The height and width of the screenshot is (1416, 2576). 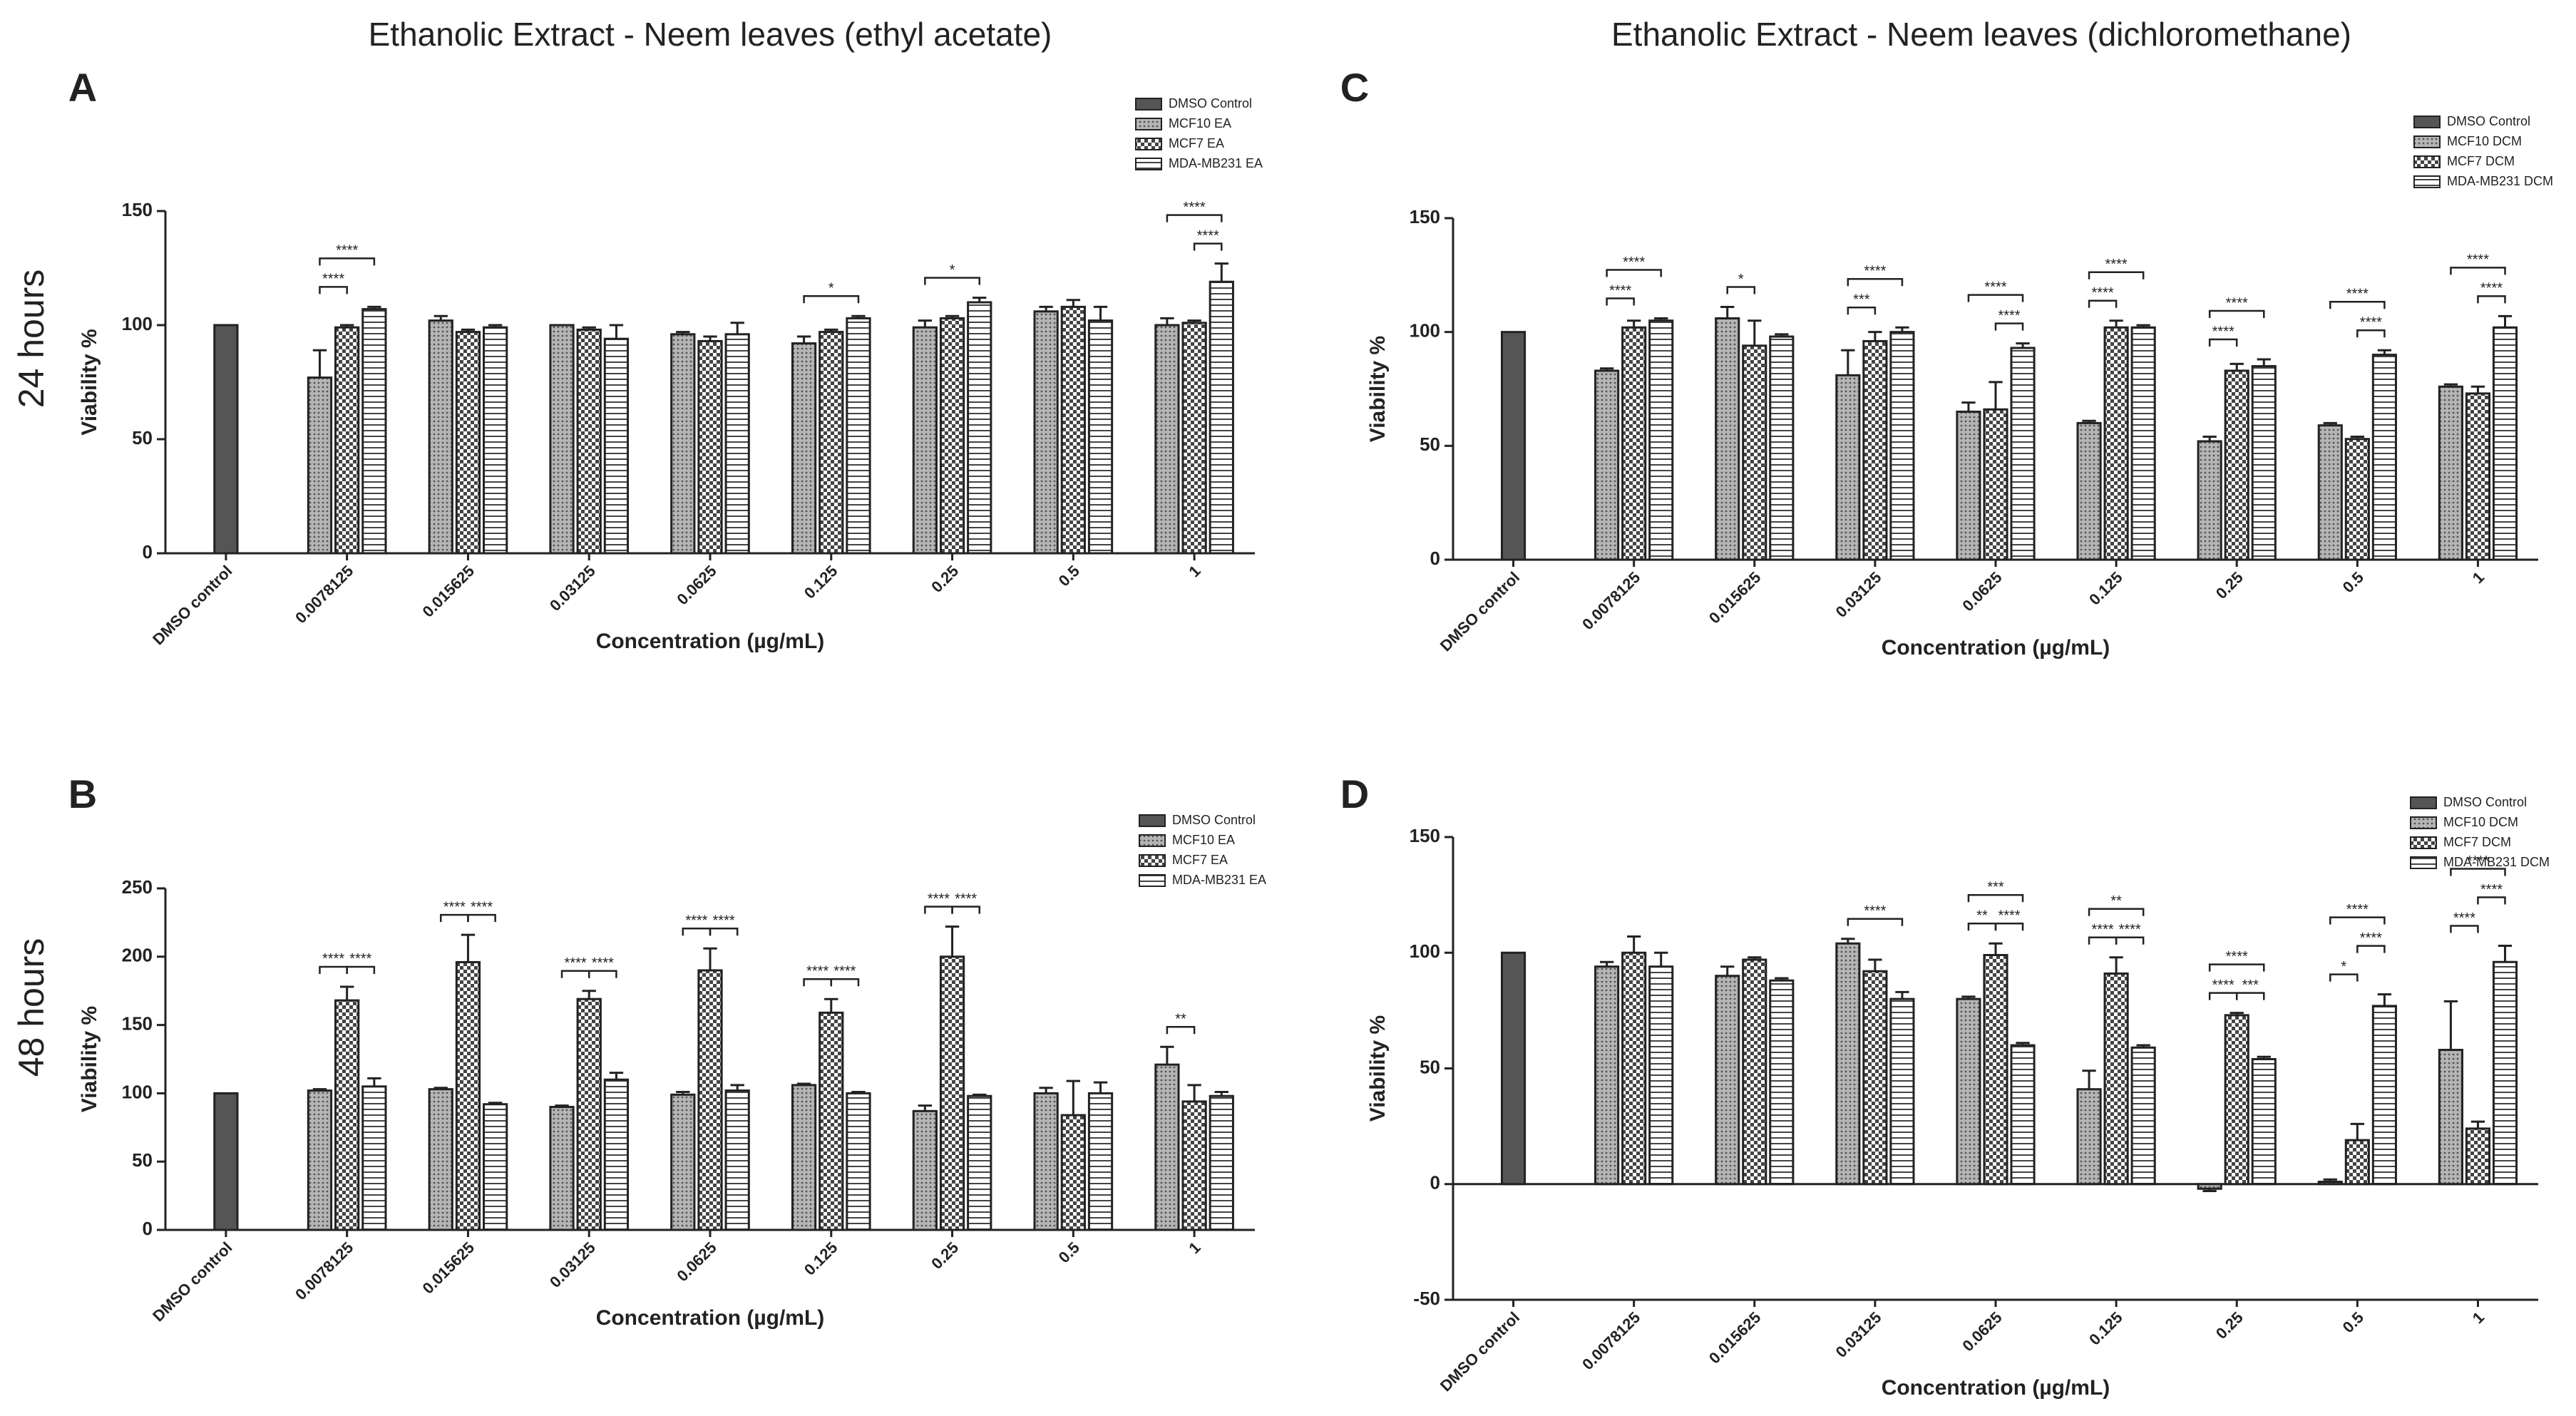 I want to click on panel-letter: A, so click(x=82, y=87).